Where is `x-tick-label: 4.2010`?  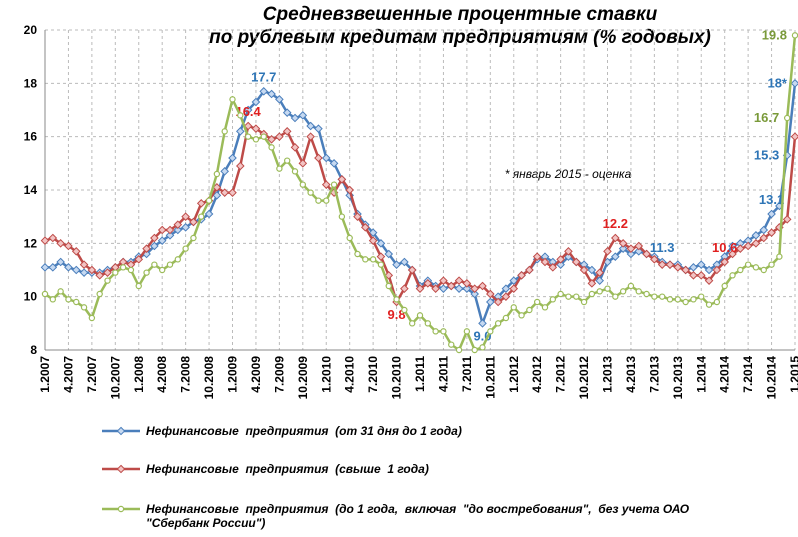
x-tick-label: 4.2010 is located at coordinates (350, 374).